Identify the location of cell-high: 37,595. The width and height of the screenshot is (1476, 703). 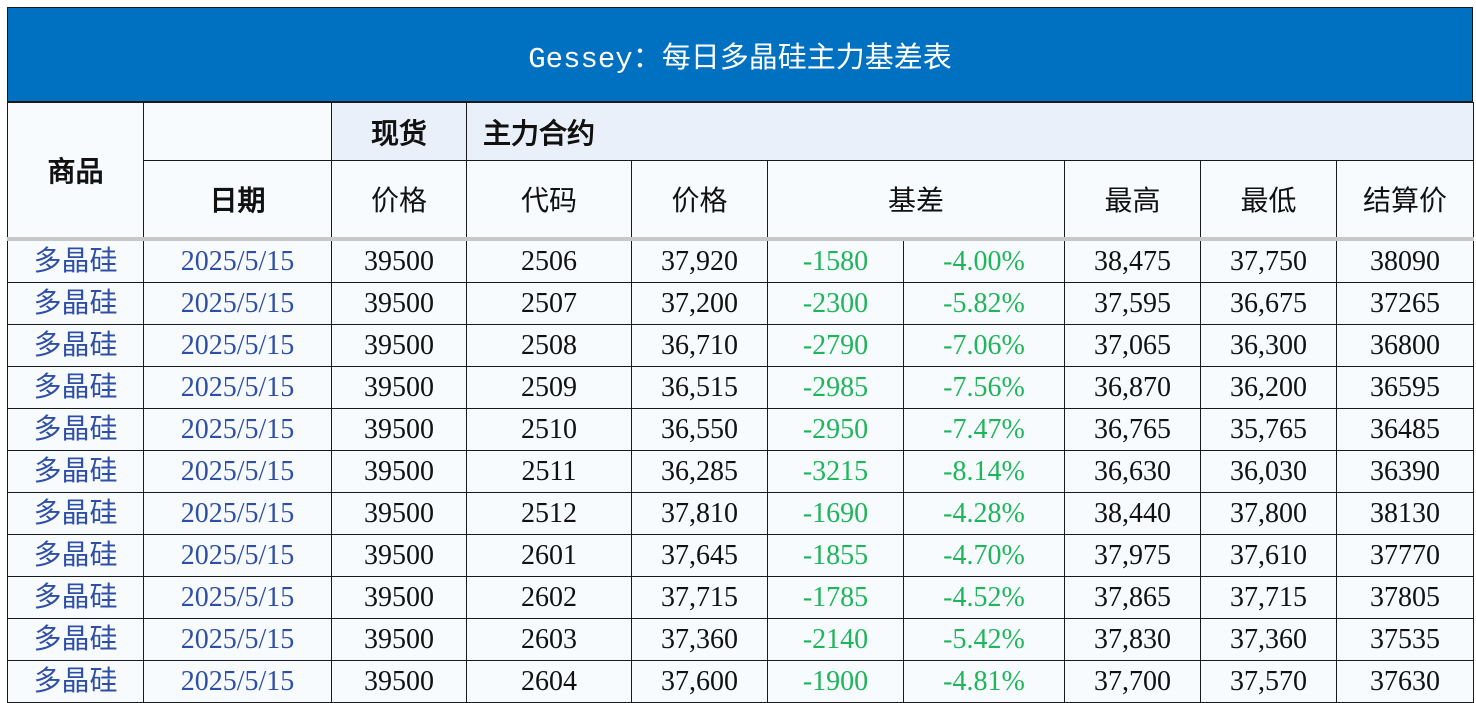
(1132, 303).